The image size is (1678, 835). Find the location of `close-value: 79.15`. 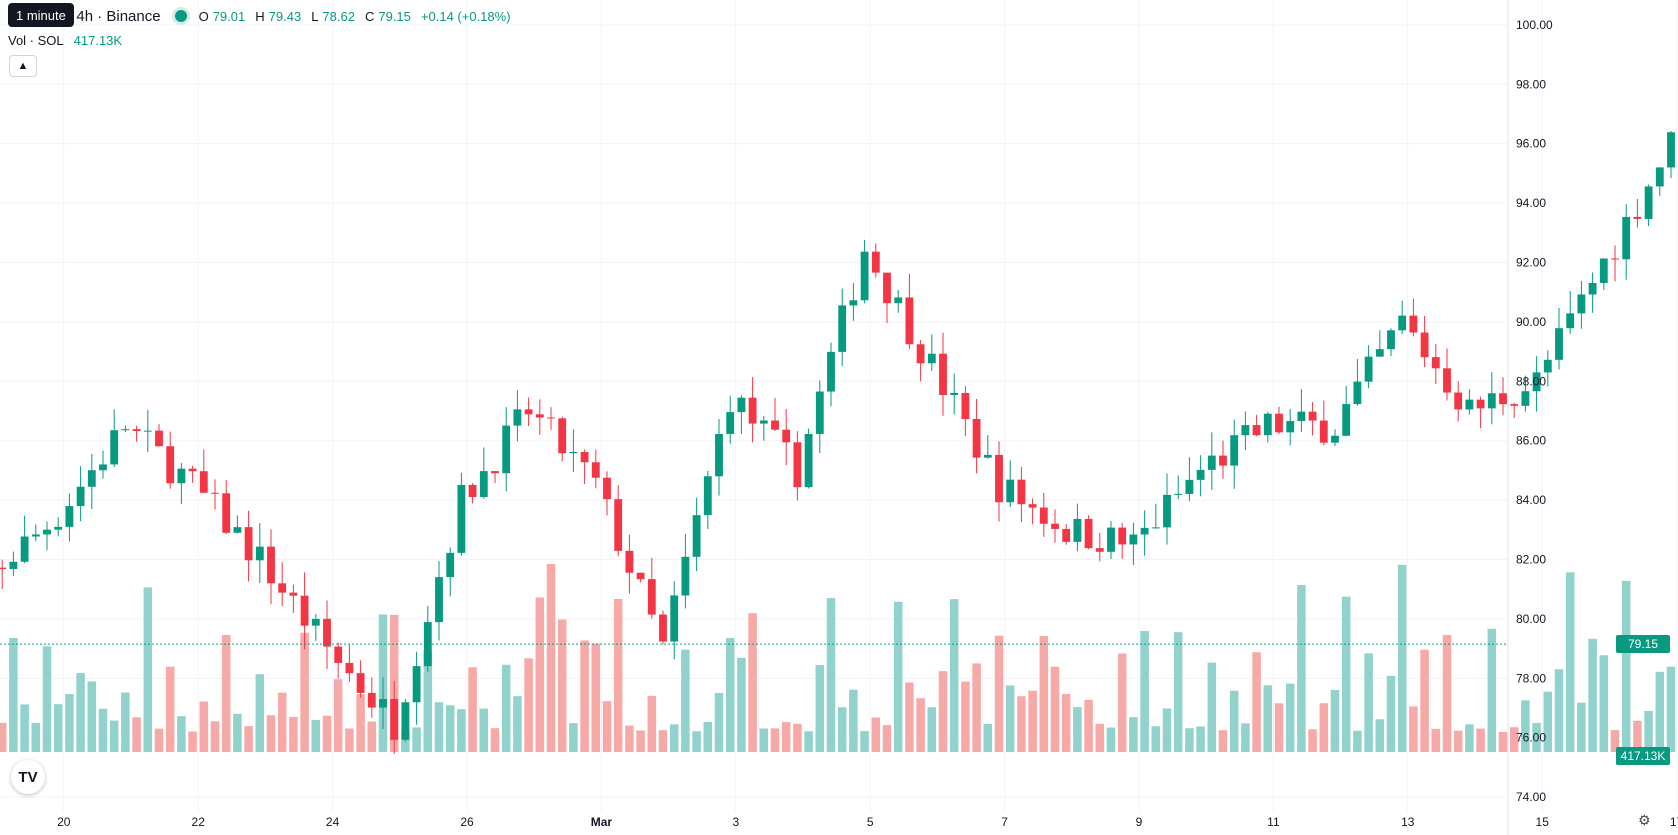

close-value: 79.15 is located at coordinates (394, 16).